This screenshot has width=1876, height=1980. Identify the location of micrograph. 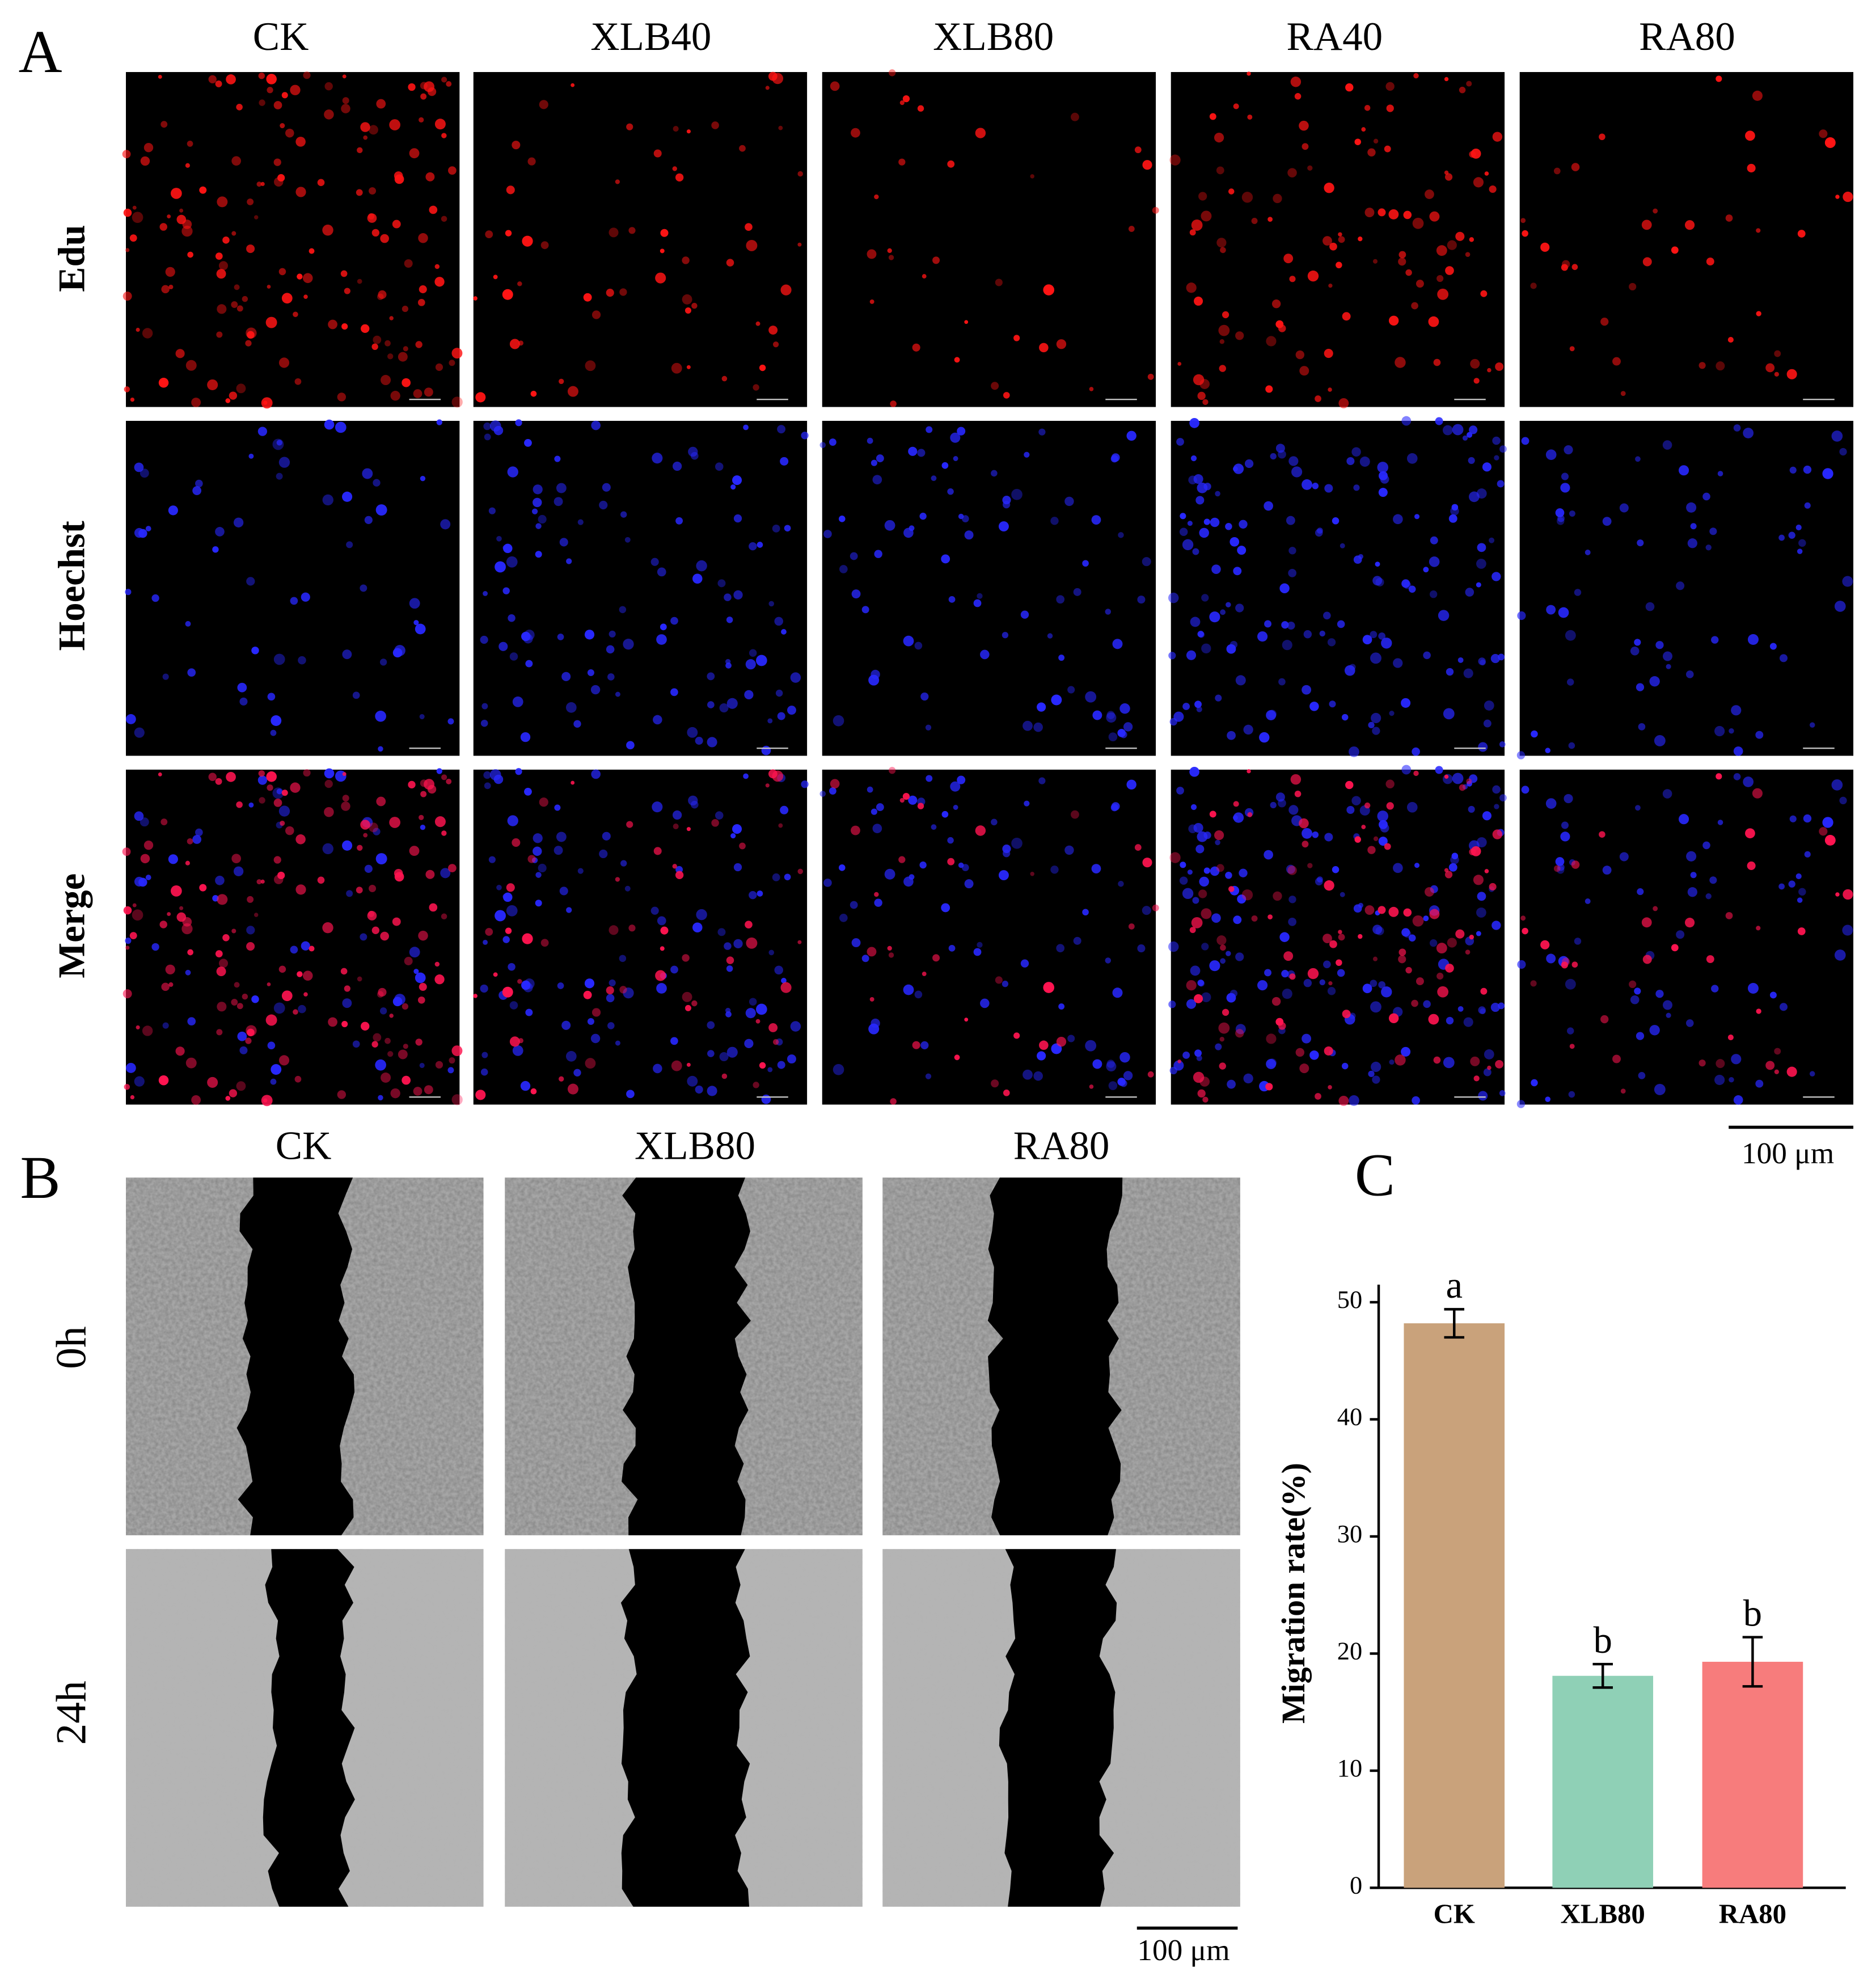
(293, 240).